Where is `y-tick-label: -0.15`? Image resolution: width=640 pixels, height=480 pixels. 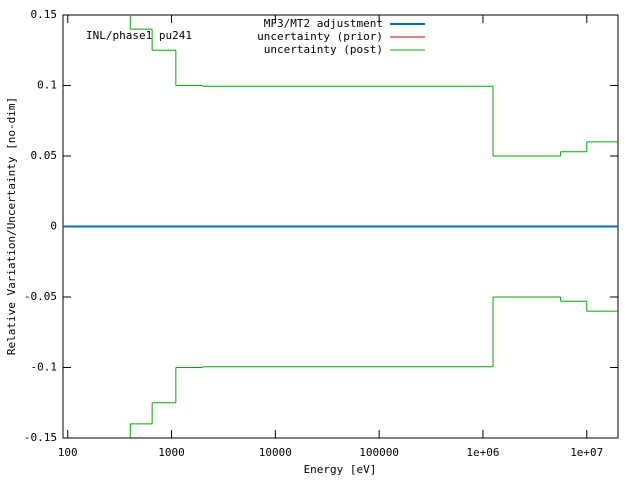 y-tick-label: -0.15 is located at coordinates (40, 437).